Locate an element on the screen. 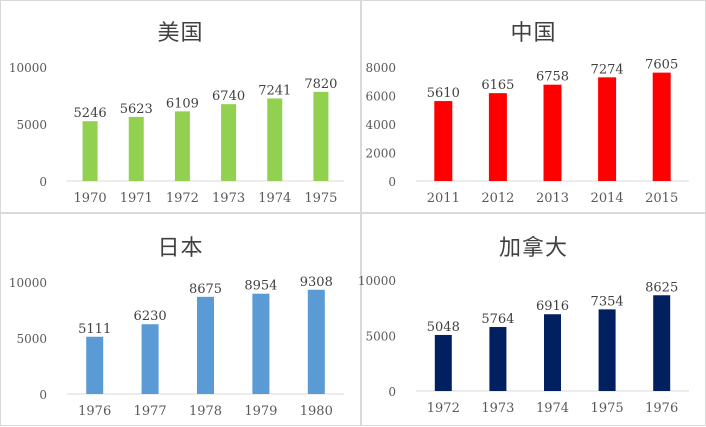  x-tick-label: 1977 is located at coordinates (150, 411).